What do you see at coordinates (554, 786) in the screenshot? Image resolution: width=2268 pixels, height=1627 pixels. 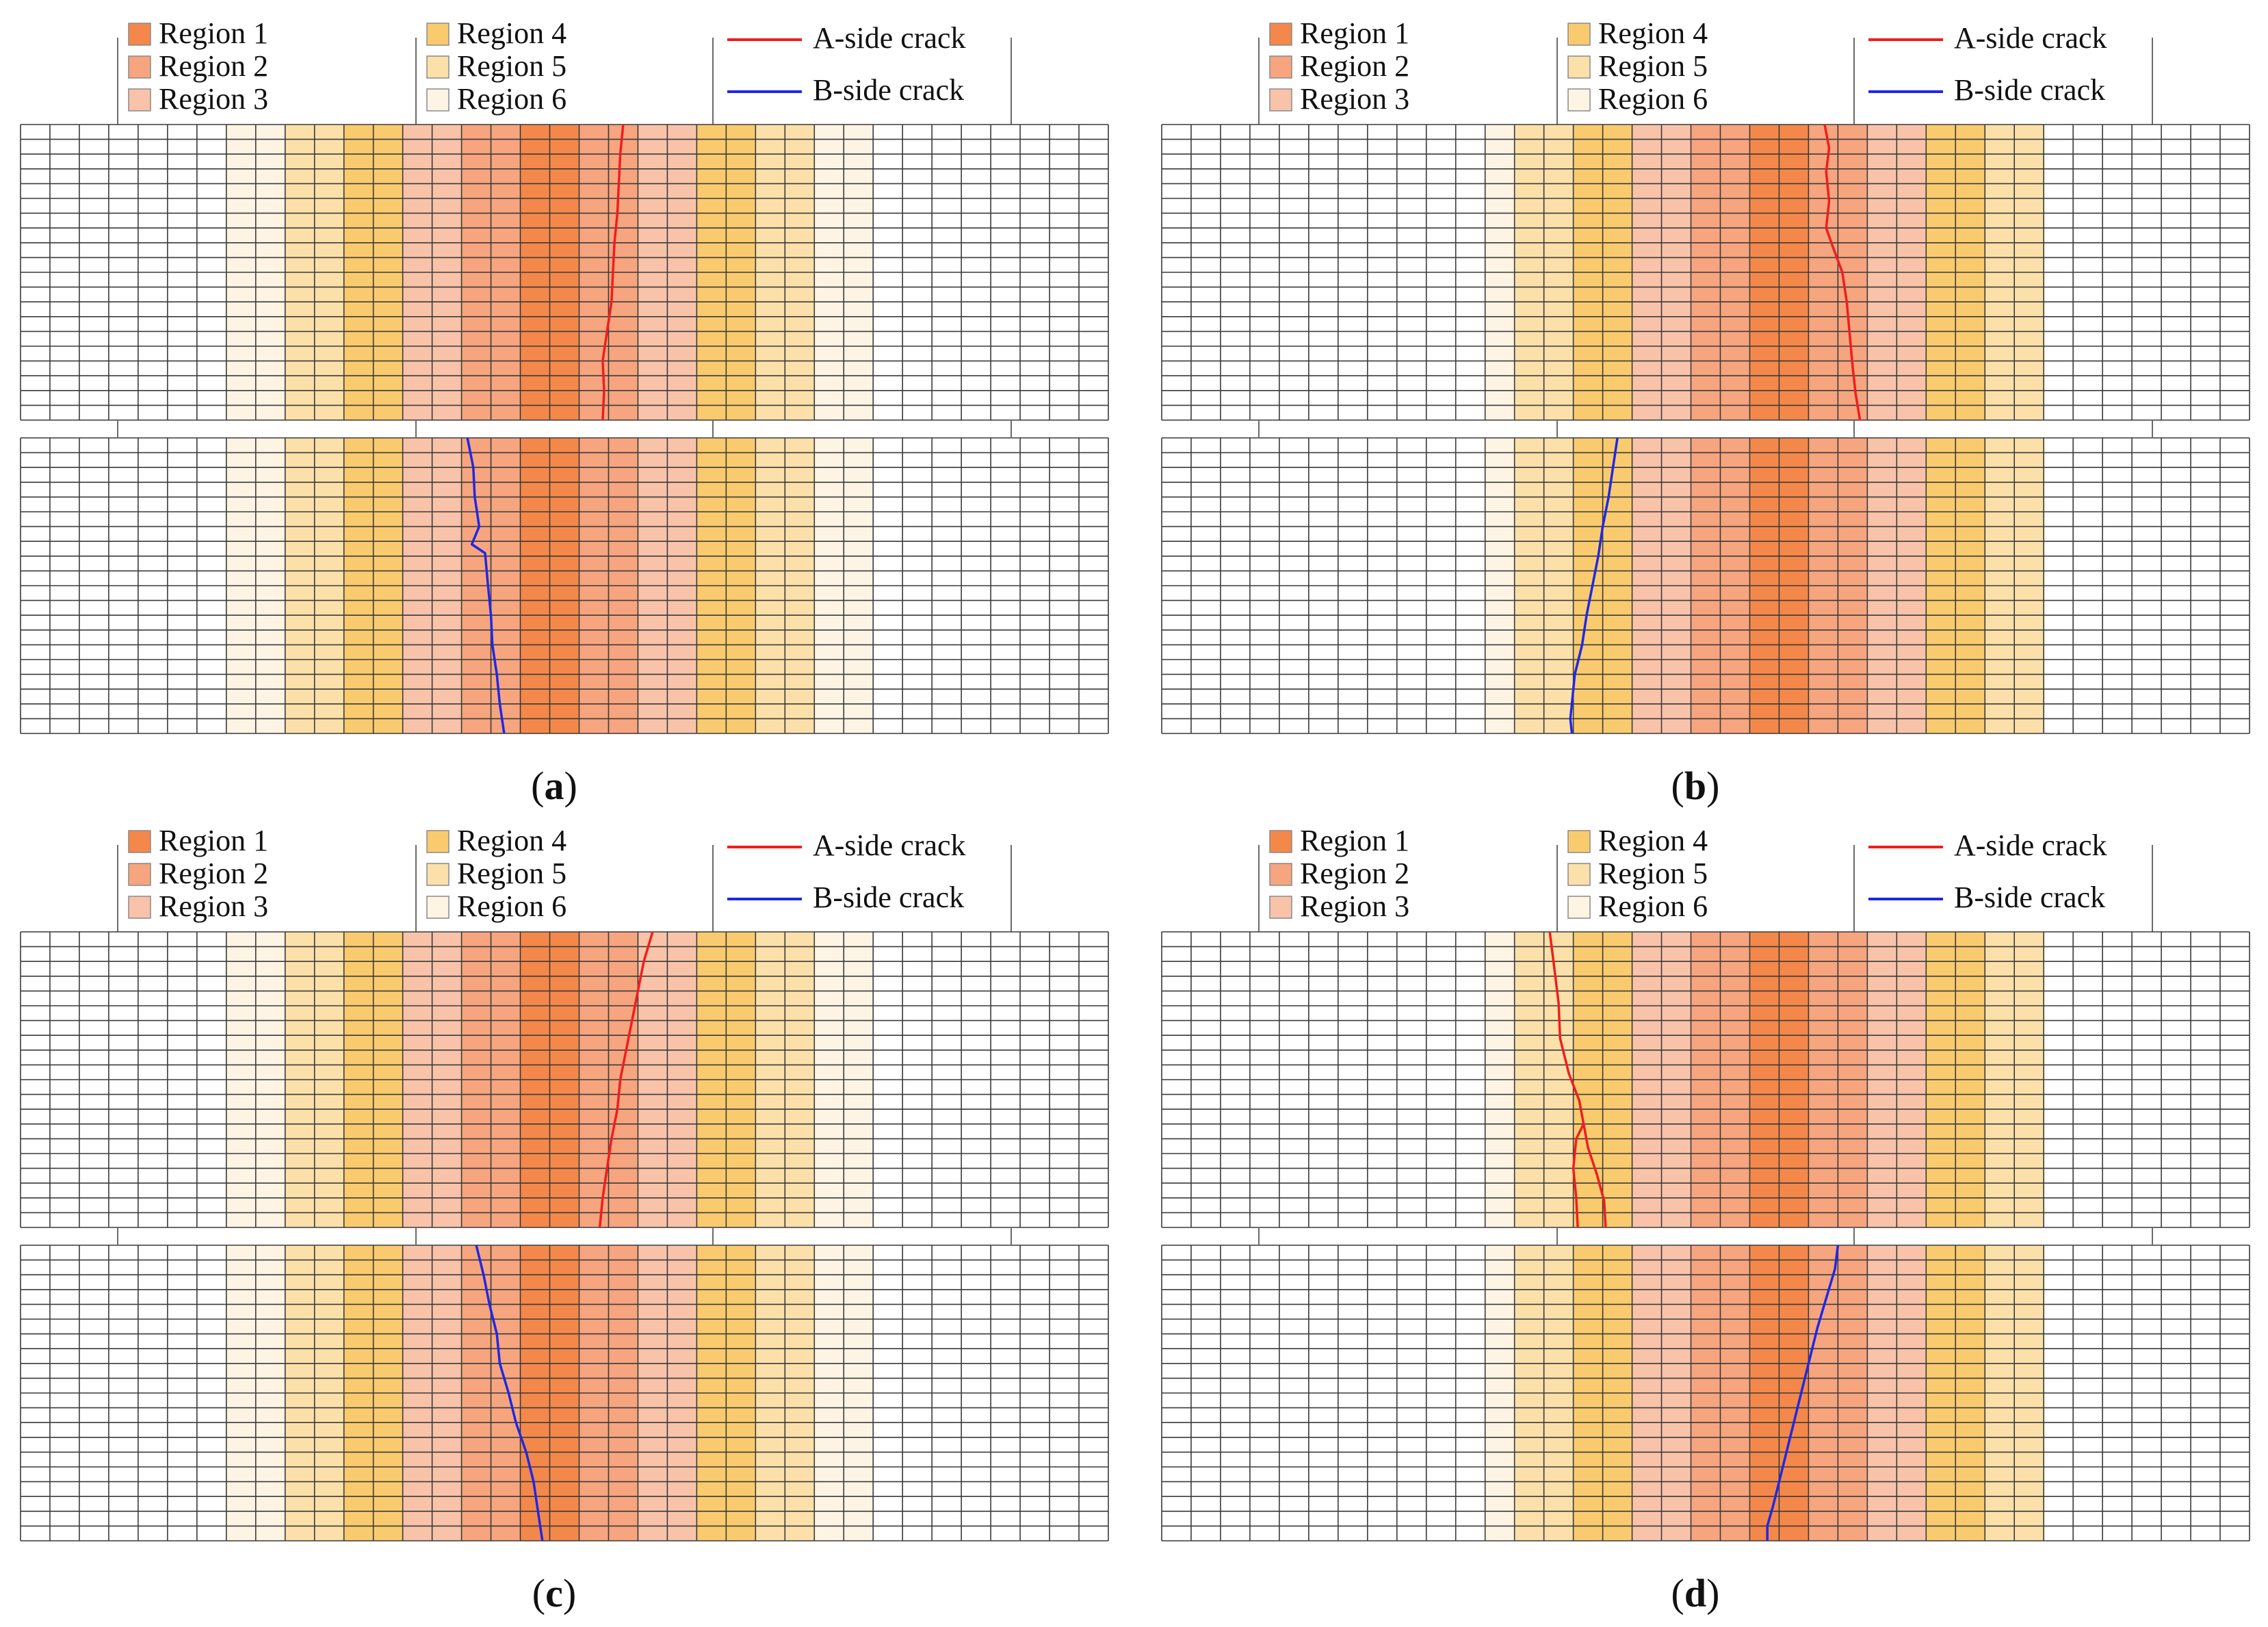 I see `panel-label: (a)` at bounding box center [554, 786].